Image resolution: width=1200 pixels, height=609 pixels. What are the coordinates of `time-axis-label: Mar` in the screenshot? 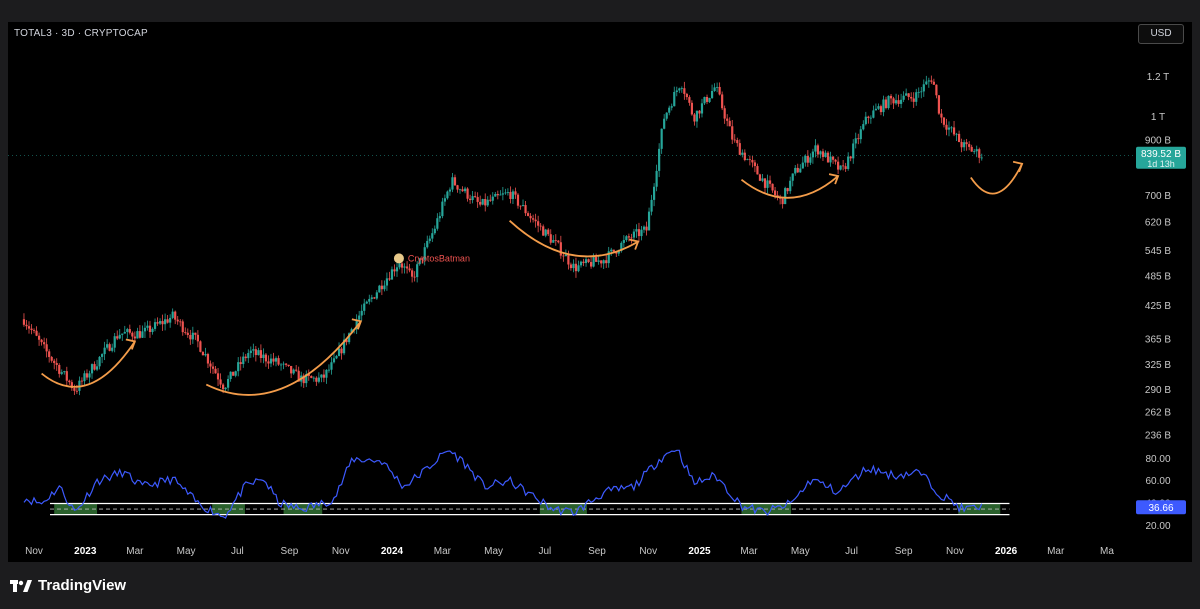 It's located at (443, 551).